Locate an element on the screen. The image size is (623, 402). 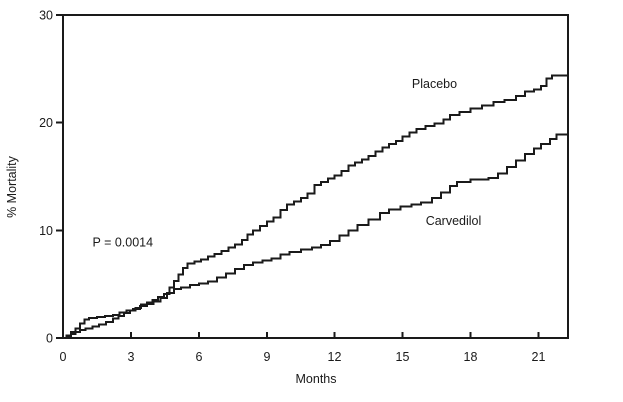
x-tick-label: 12 is located at coordinates (335, 357).